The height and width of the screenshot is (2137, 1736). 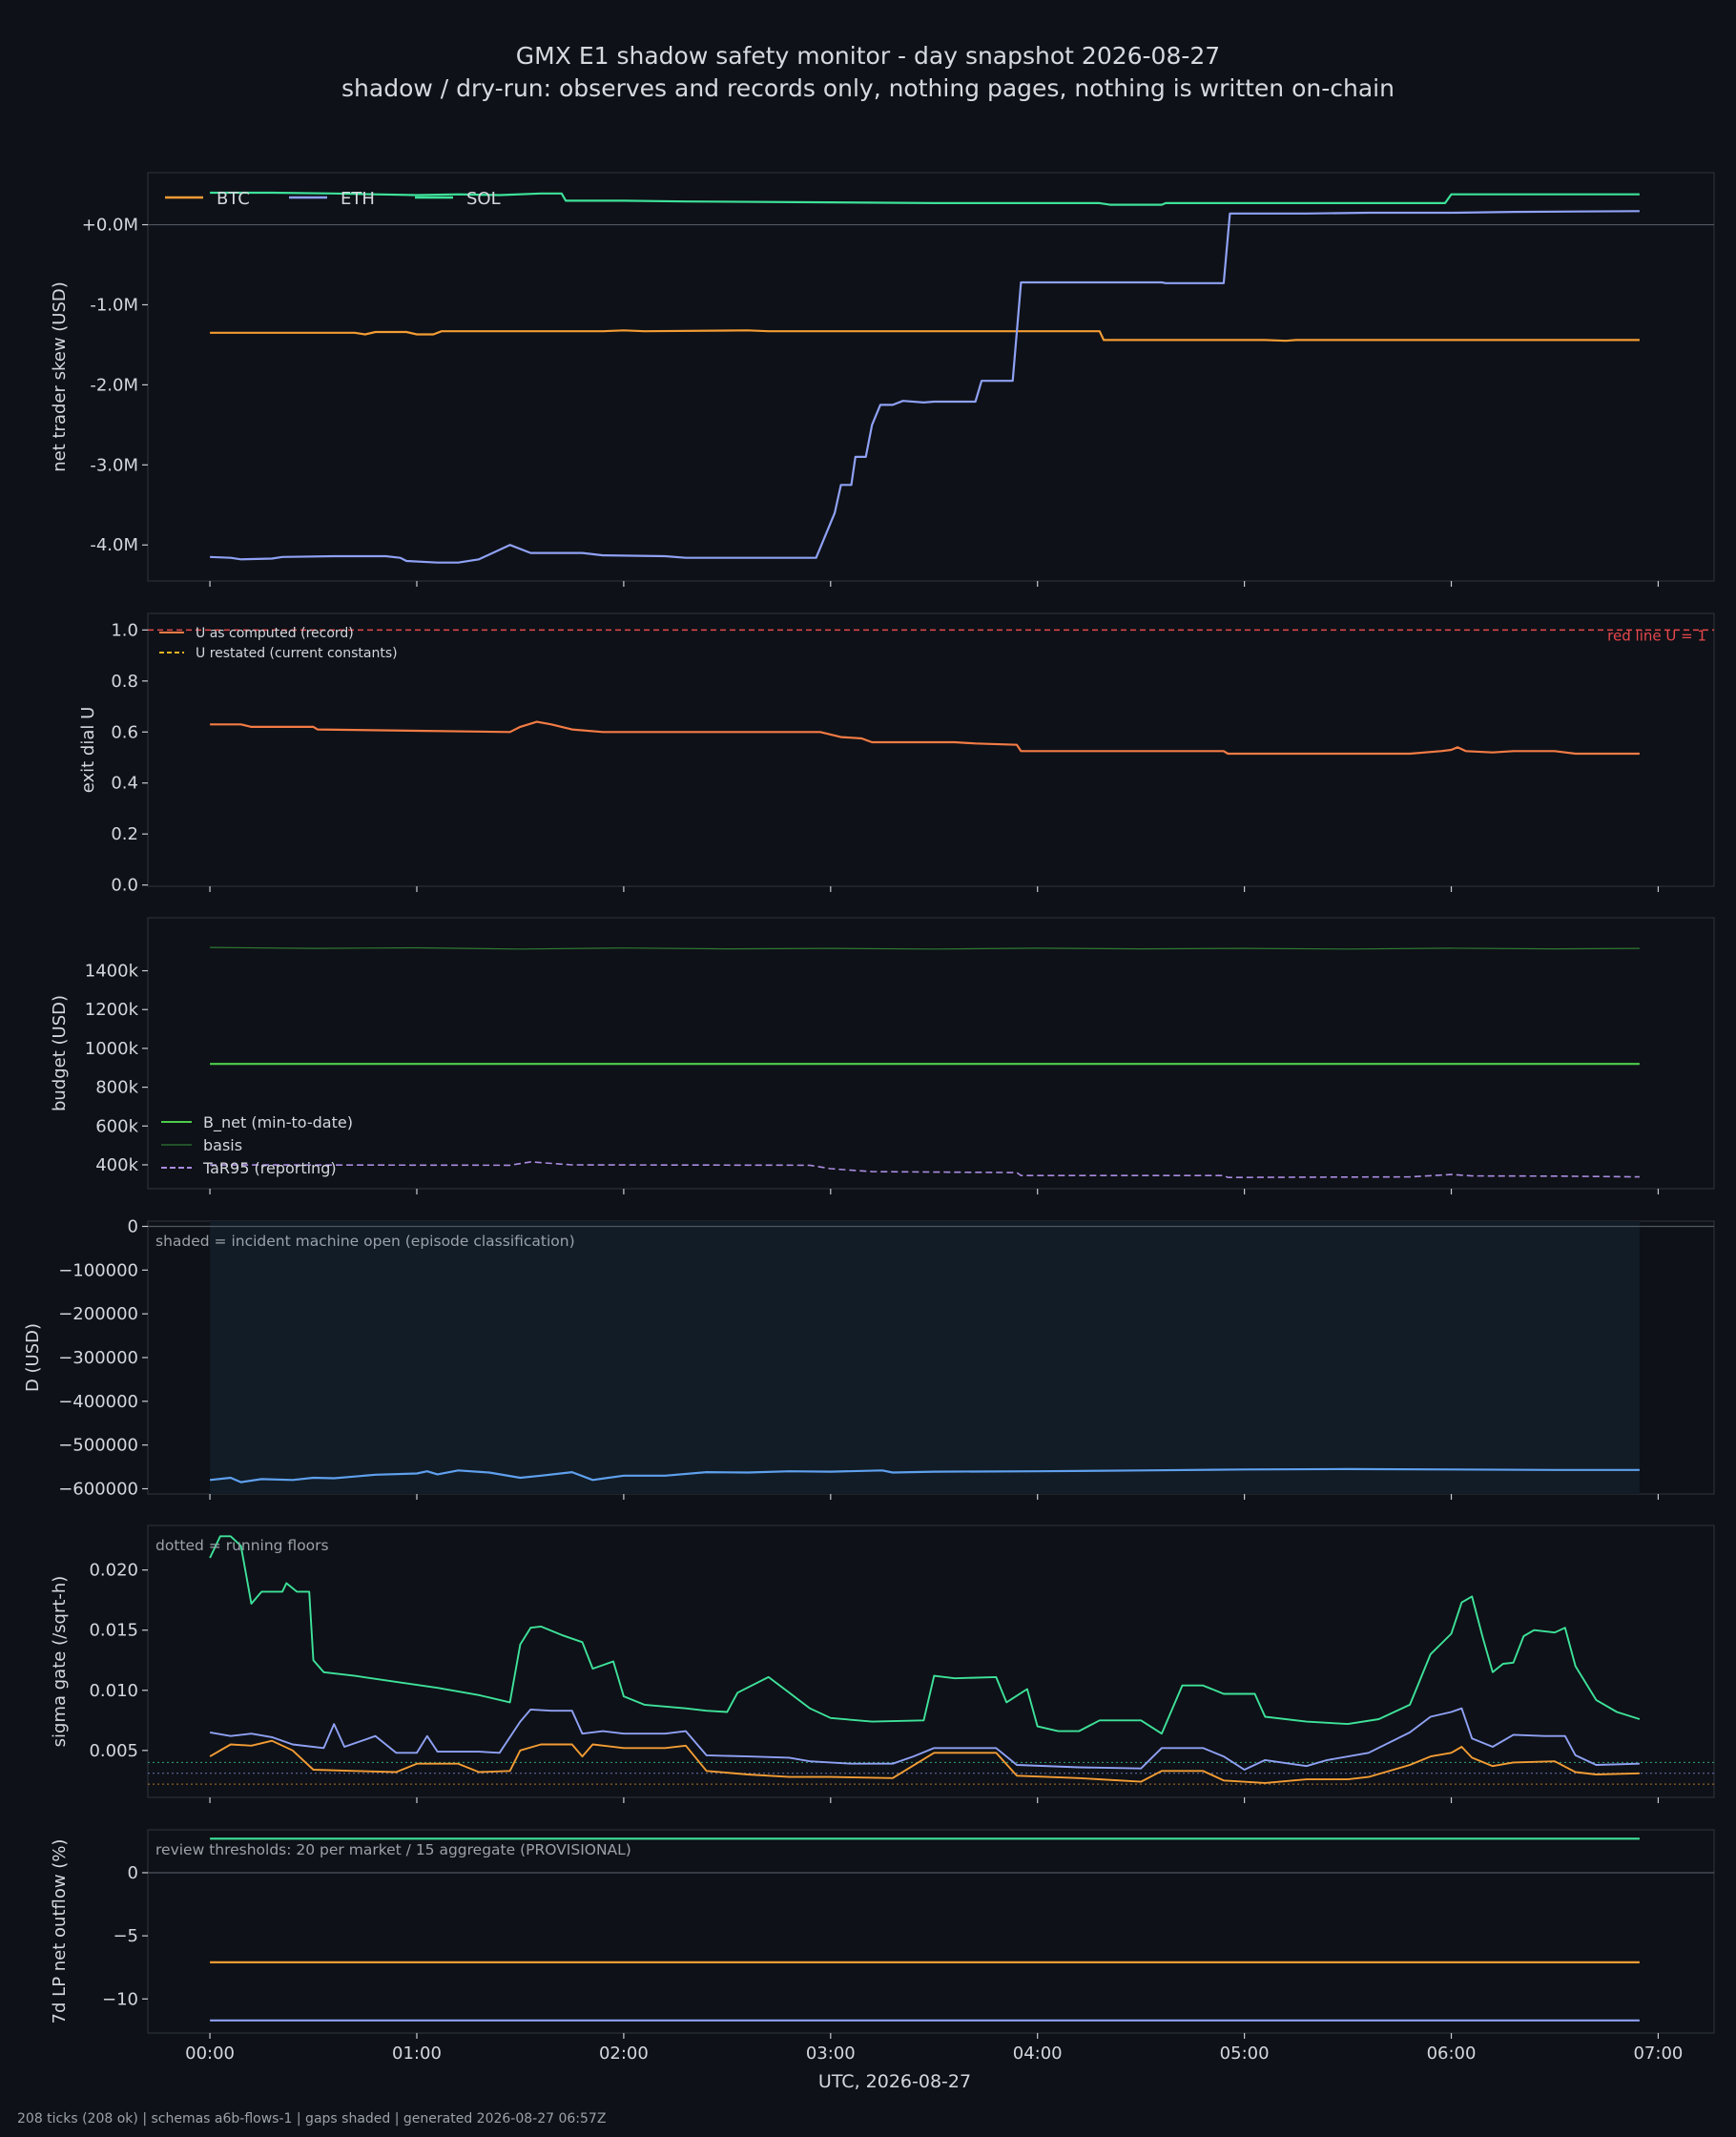 I want to click on y-tick-label: 1.0, so click(x=125, y=630).